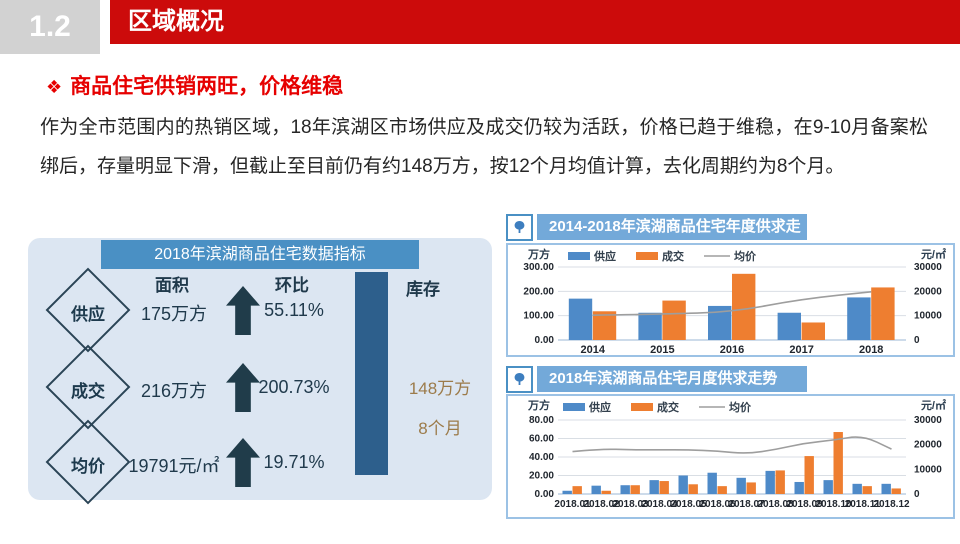  I want to click on row-label-supply: 供应, so click(88, 314).